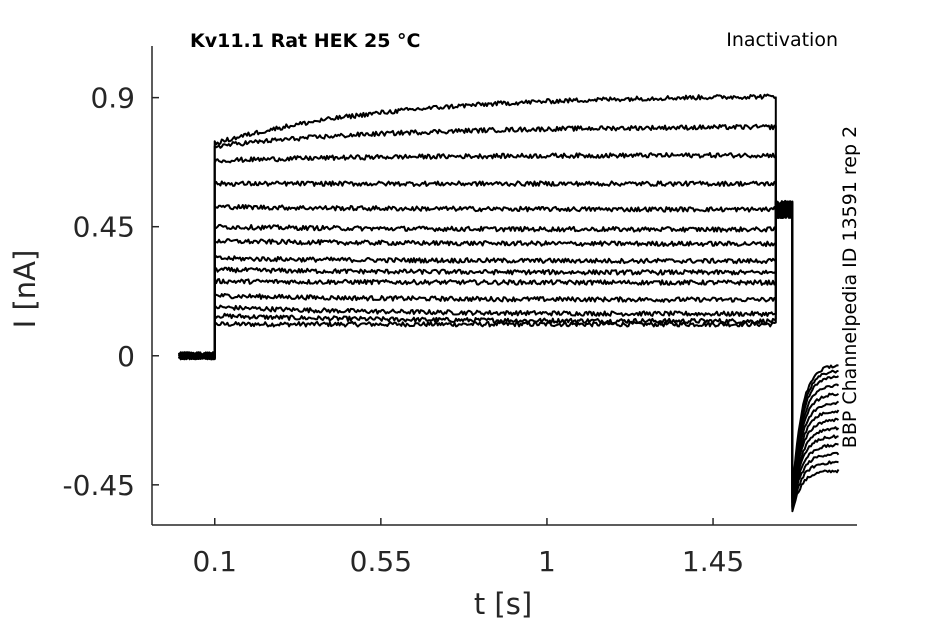  What do you see at coordinates (111, 292) in the screenshot?
I see `y-ticks-group: -0.45 0 0.45 0.9` at bounding box center [111, 292].